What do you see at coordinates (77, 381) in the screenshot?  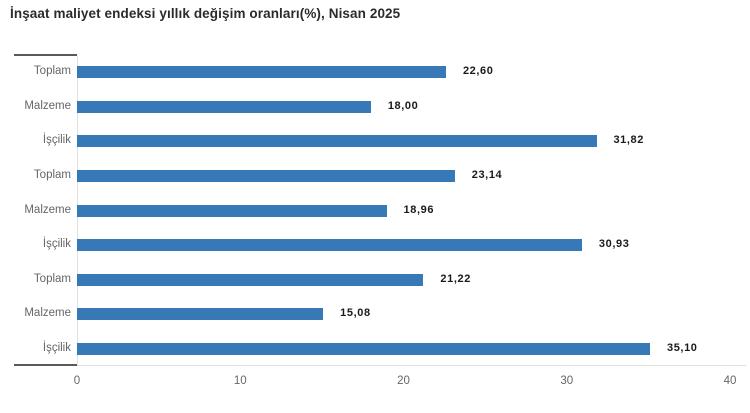 I see `x-axis-tick-label: 0` at bounding box center [77, 381].